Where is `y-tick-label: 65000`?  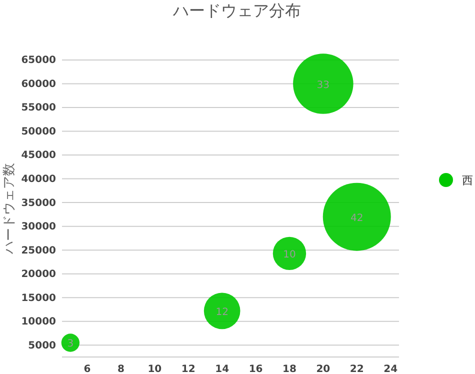
y-tick-label: 65000 is located at coordinates (38, 60).